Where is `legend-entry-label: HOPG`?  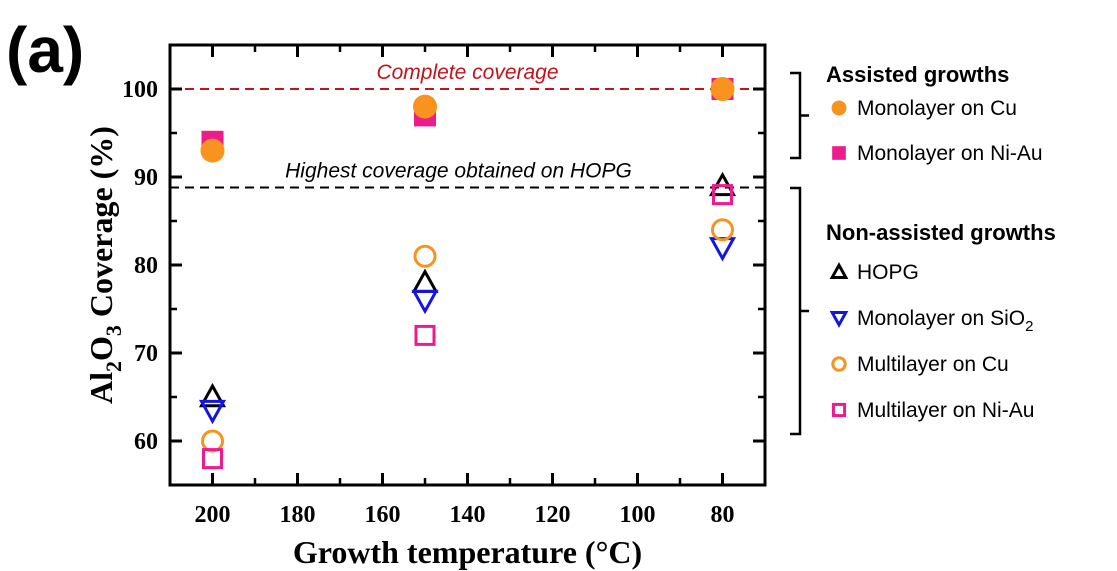
legend-entry-label: HOPG is located at coordinates (888, 272).